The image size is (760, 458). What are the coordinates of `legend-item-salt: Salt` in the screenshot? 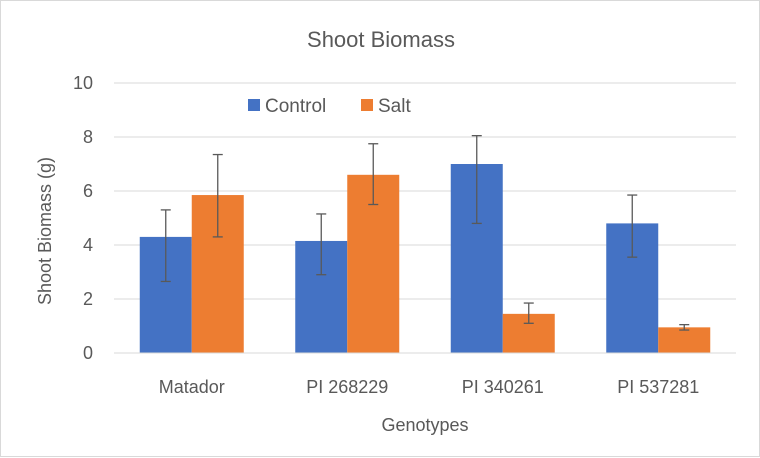 It's located at (386, 106).